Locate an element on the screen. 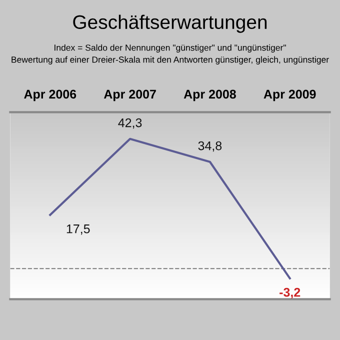 The image size is (340, 340). data-label: 42,3 is located at coordinates (130, 123).